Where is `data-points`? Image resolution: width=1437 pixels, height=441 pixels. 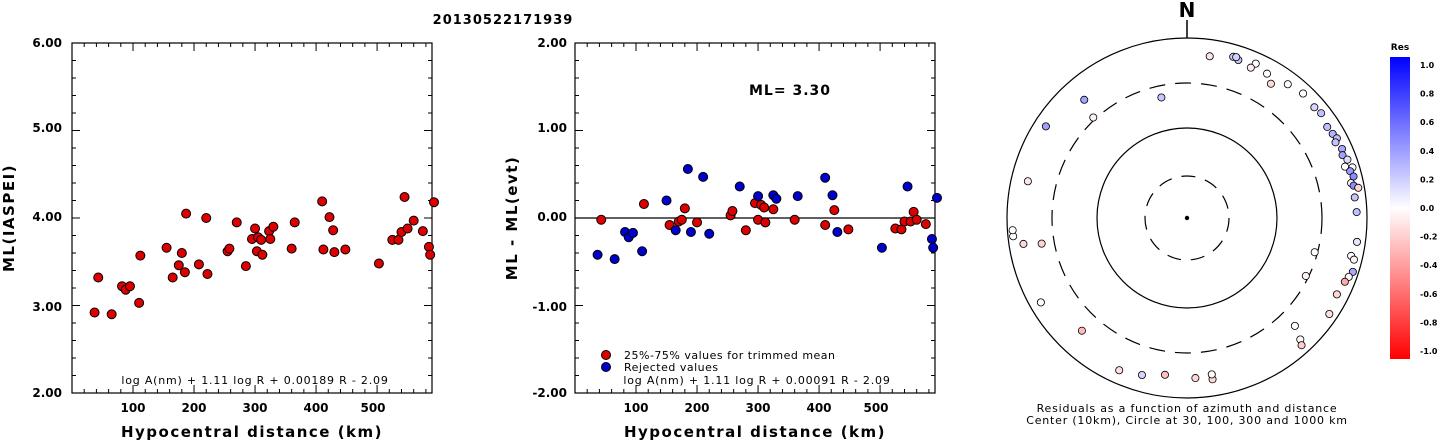
data-points is located at coordinates (264, 256).